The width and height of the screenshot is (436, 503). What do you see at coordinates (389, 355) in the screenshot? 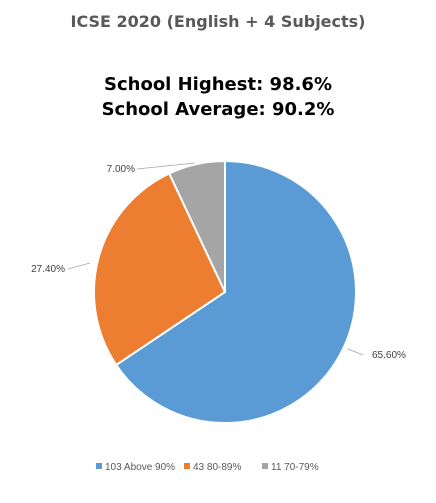
I see `data-label-1: 65.60%` at bounding box center [389, 355].